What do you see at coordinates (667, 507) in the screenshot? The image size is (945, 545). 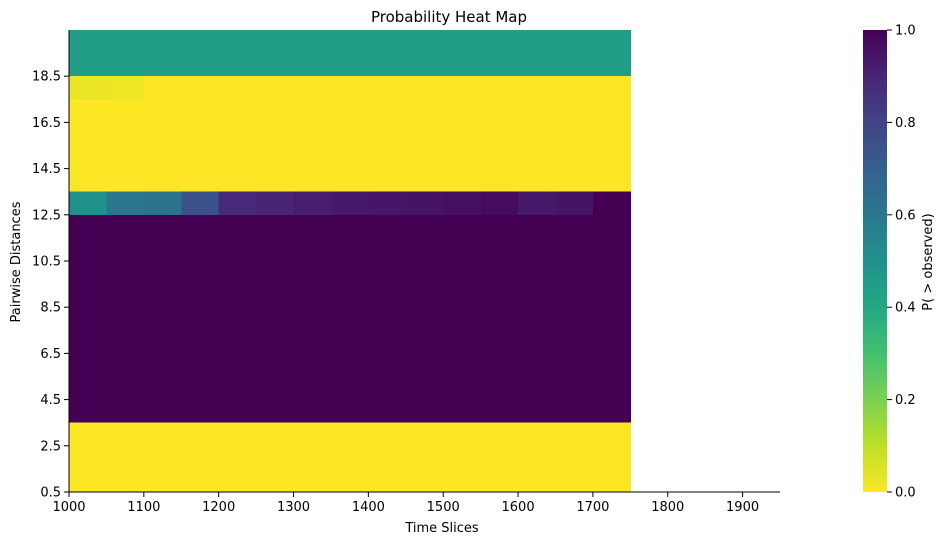 I see `x-tick-label: 1800` at bounding box center [667, 507].